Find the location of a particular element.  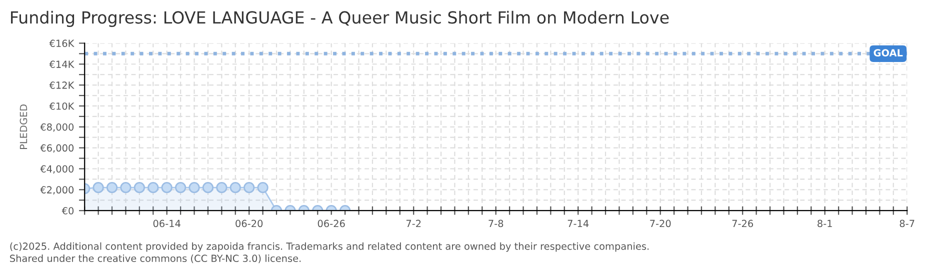

x-tick-label: 06-14 is located at coordinates (166, 224).